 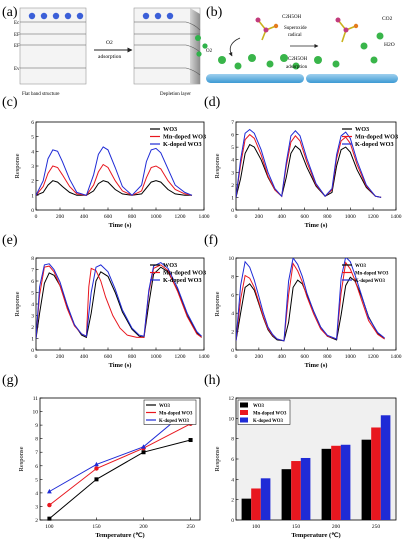 What do you see at coordinates (387, 19) in the screenshot?
I see `product-co2: CO2` at bounding box center [387, 19].